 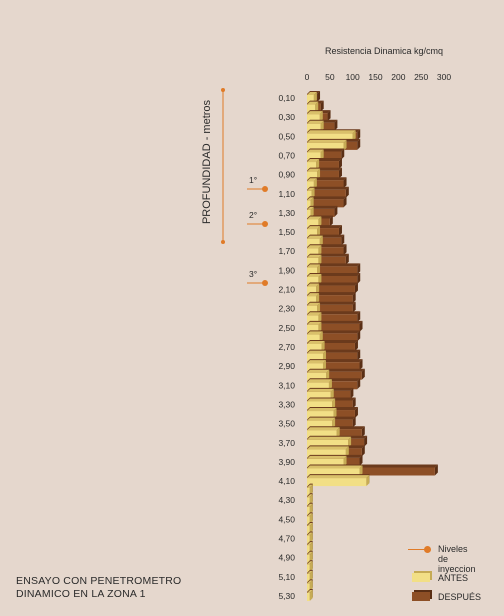 I want to click on depth-tick-label: 2,90, so click(x=286, y=366).